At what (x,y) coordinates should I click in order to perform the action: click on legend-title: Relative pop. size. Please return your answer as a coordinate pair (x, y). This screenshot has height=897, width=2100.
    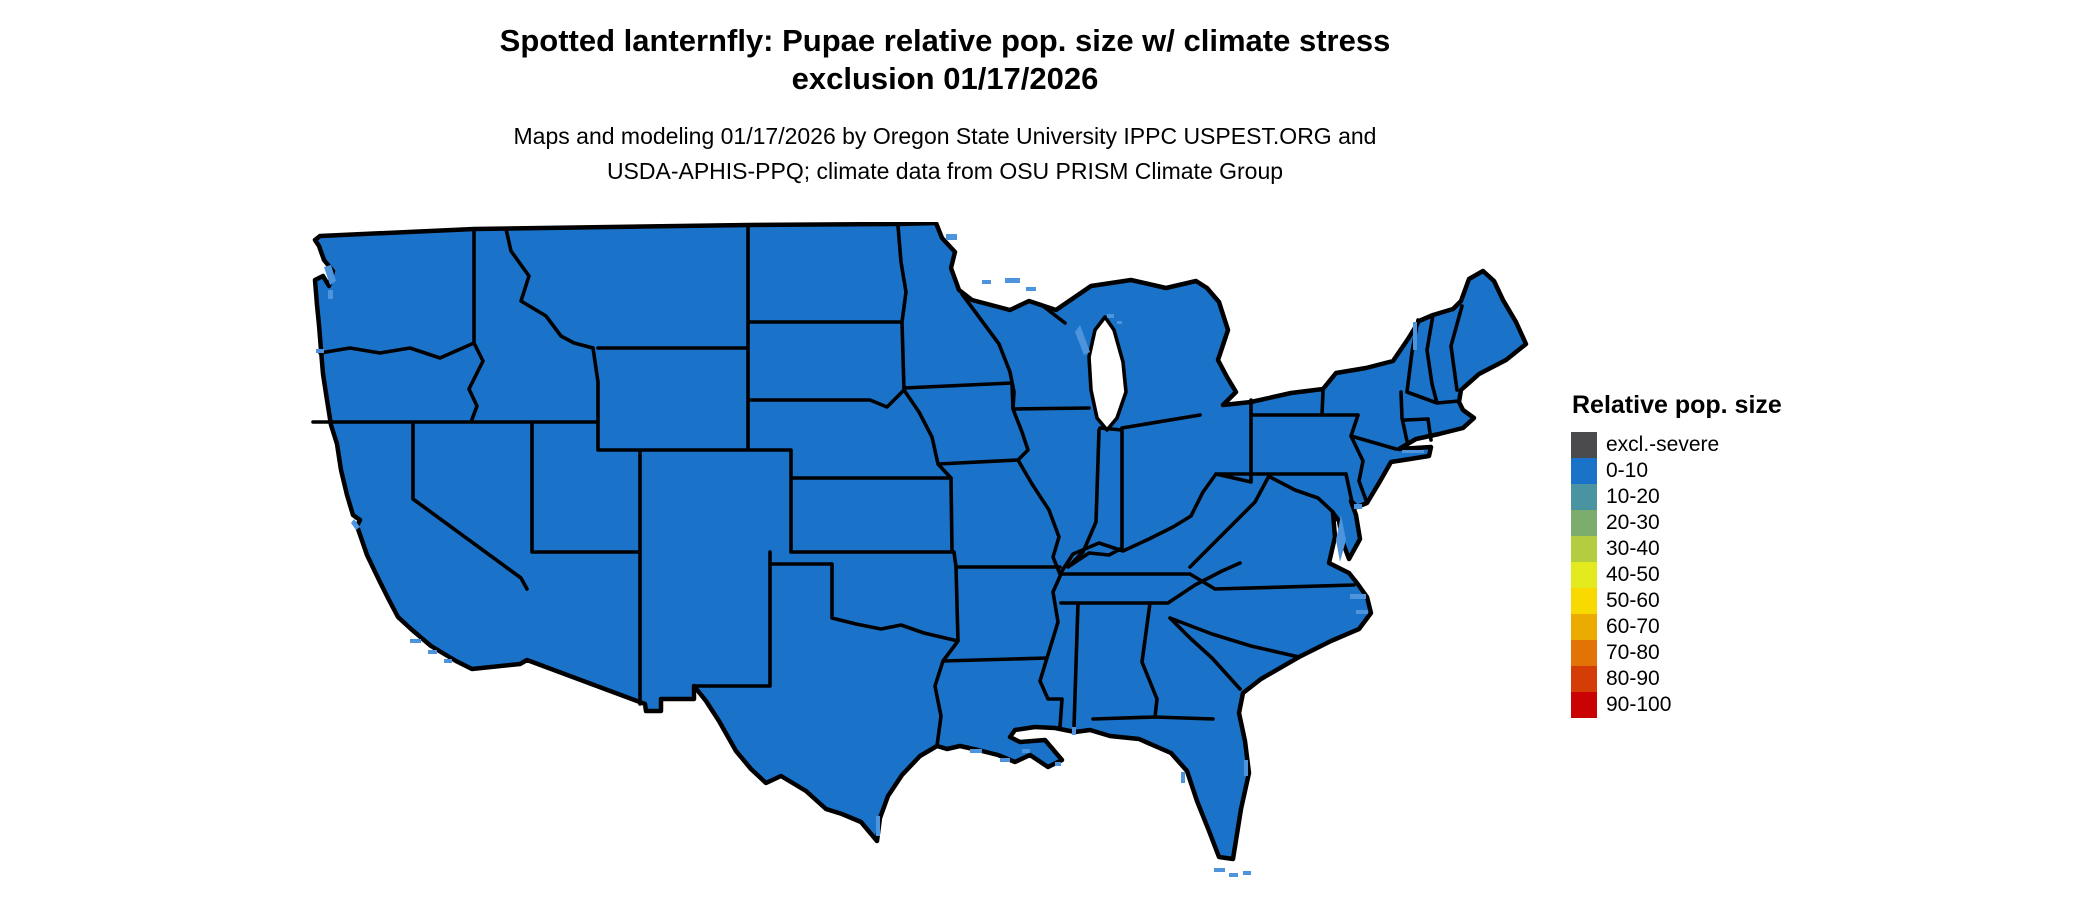
    Looking at the image, I should click on (1677, 405).